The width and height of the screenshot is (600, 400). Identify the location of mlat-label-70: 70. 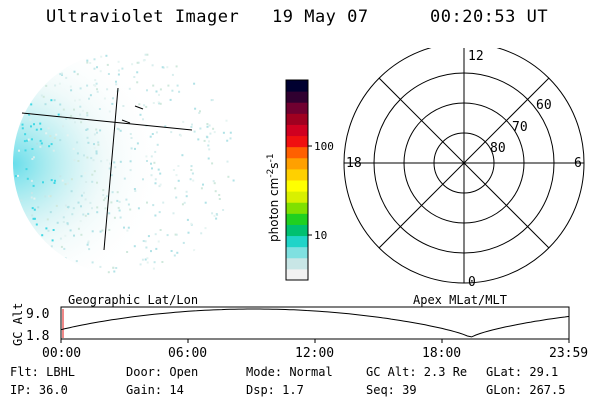
(520, 127).